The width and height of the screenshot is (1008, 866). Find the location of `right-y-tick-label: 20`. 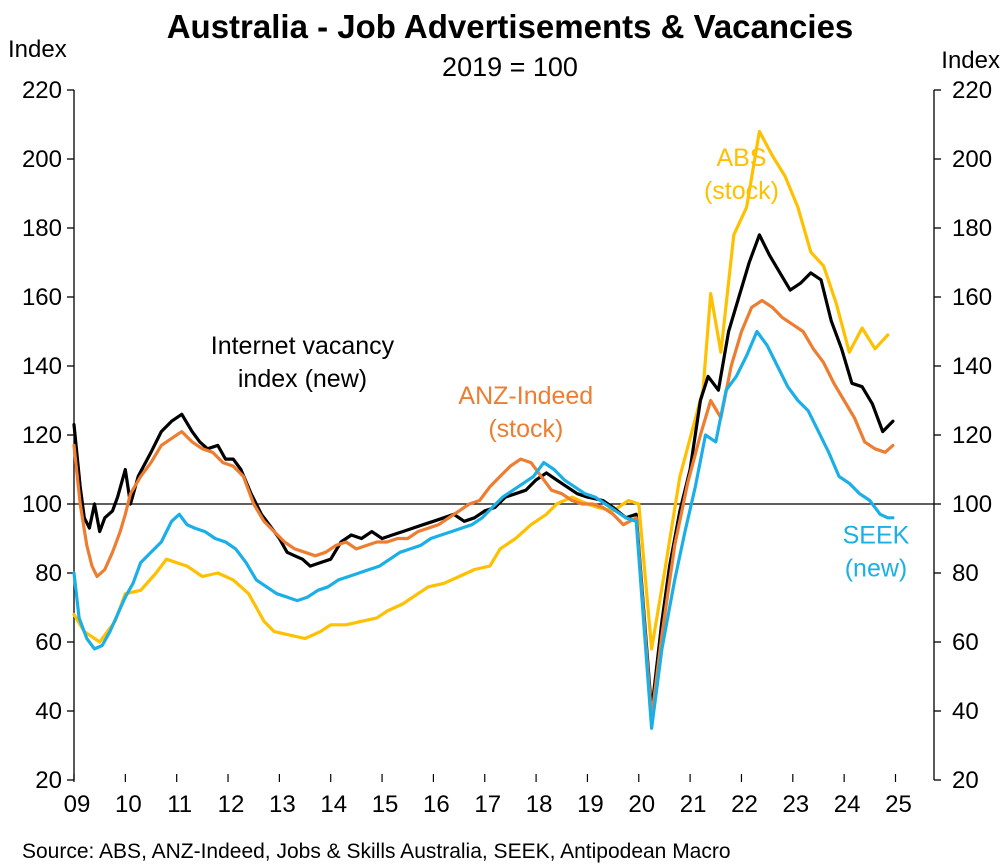

right-y-tick-label: 20 is located at coordinates (965, 780).